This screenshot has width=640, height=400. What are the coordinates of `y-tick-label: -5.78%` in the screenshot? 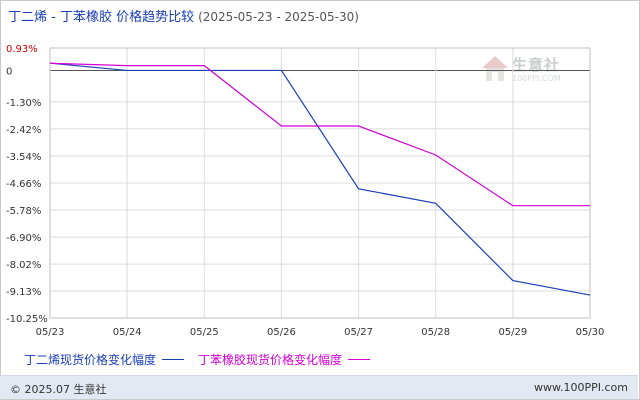 It's located at (23, 211).